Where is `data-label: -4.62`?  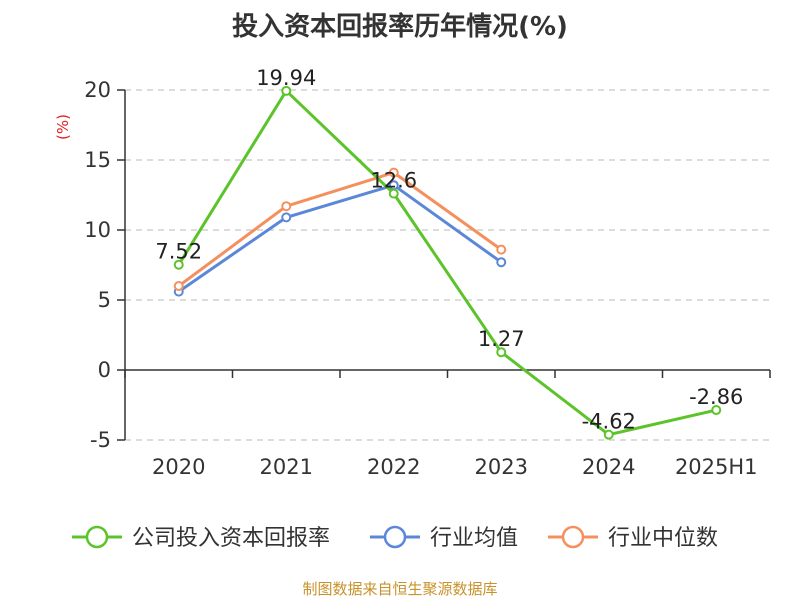 data-label: -4.62 is located at coordinates (609, 422).